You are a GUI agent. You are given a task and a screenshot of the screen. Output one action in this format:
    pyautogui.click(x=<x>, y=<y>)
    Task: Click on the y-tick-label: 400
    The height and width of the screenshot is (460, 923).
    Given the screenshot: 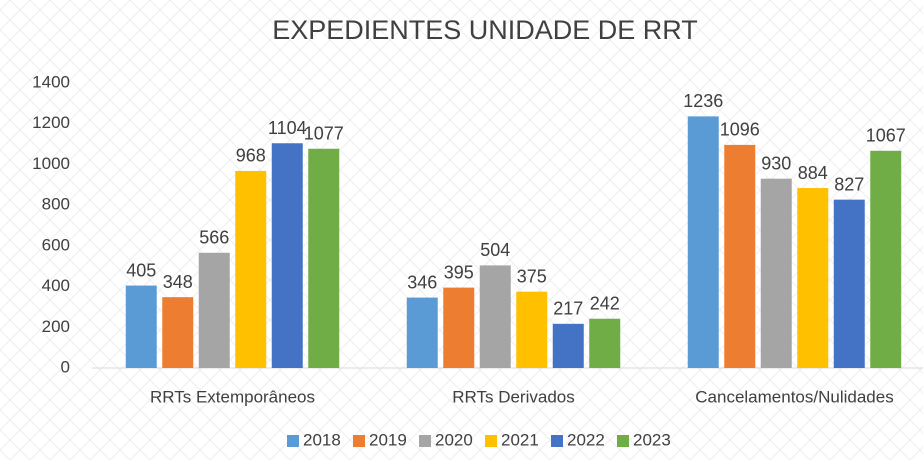 What is the action you would take?
    pyautogui.click(x=56, y=285)
    